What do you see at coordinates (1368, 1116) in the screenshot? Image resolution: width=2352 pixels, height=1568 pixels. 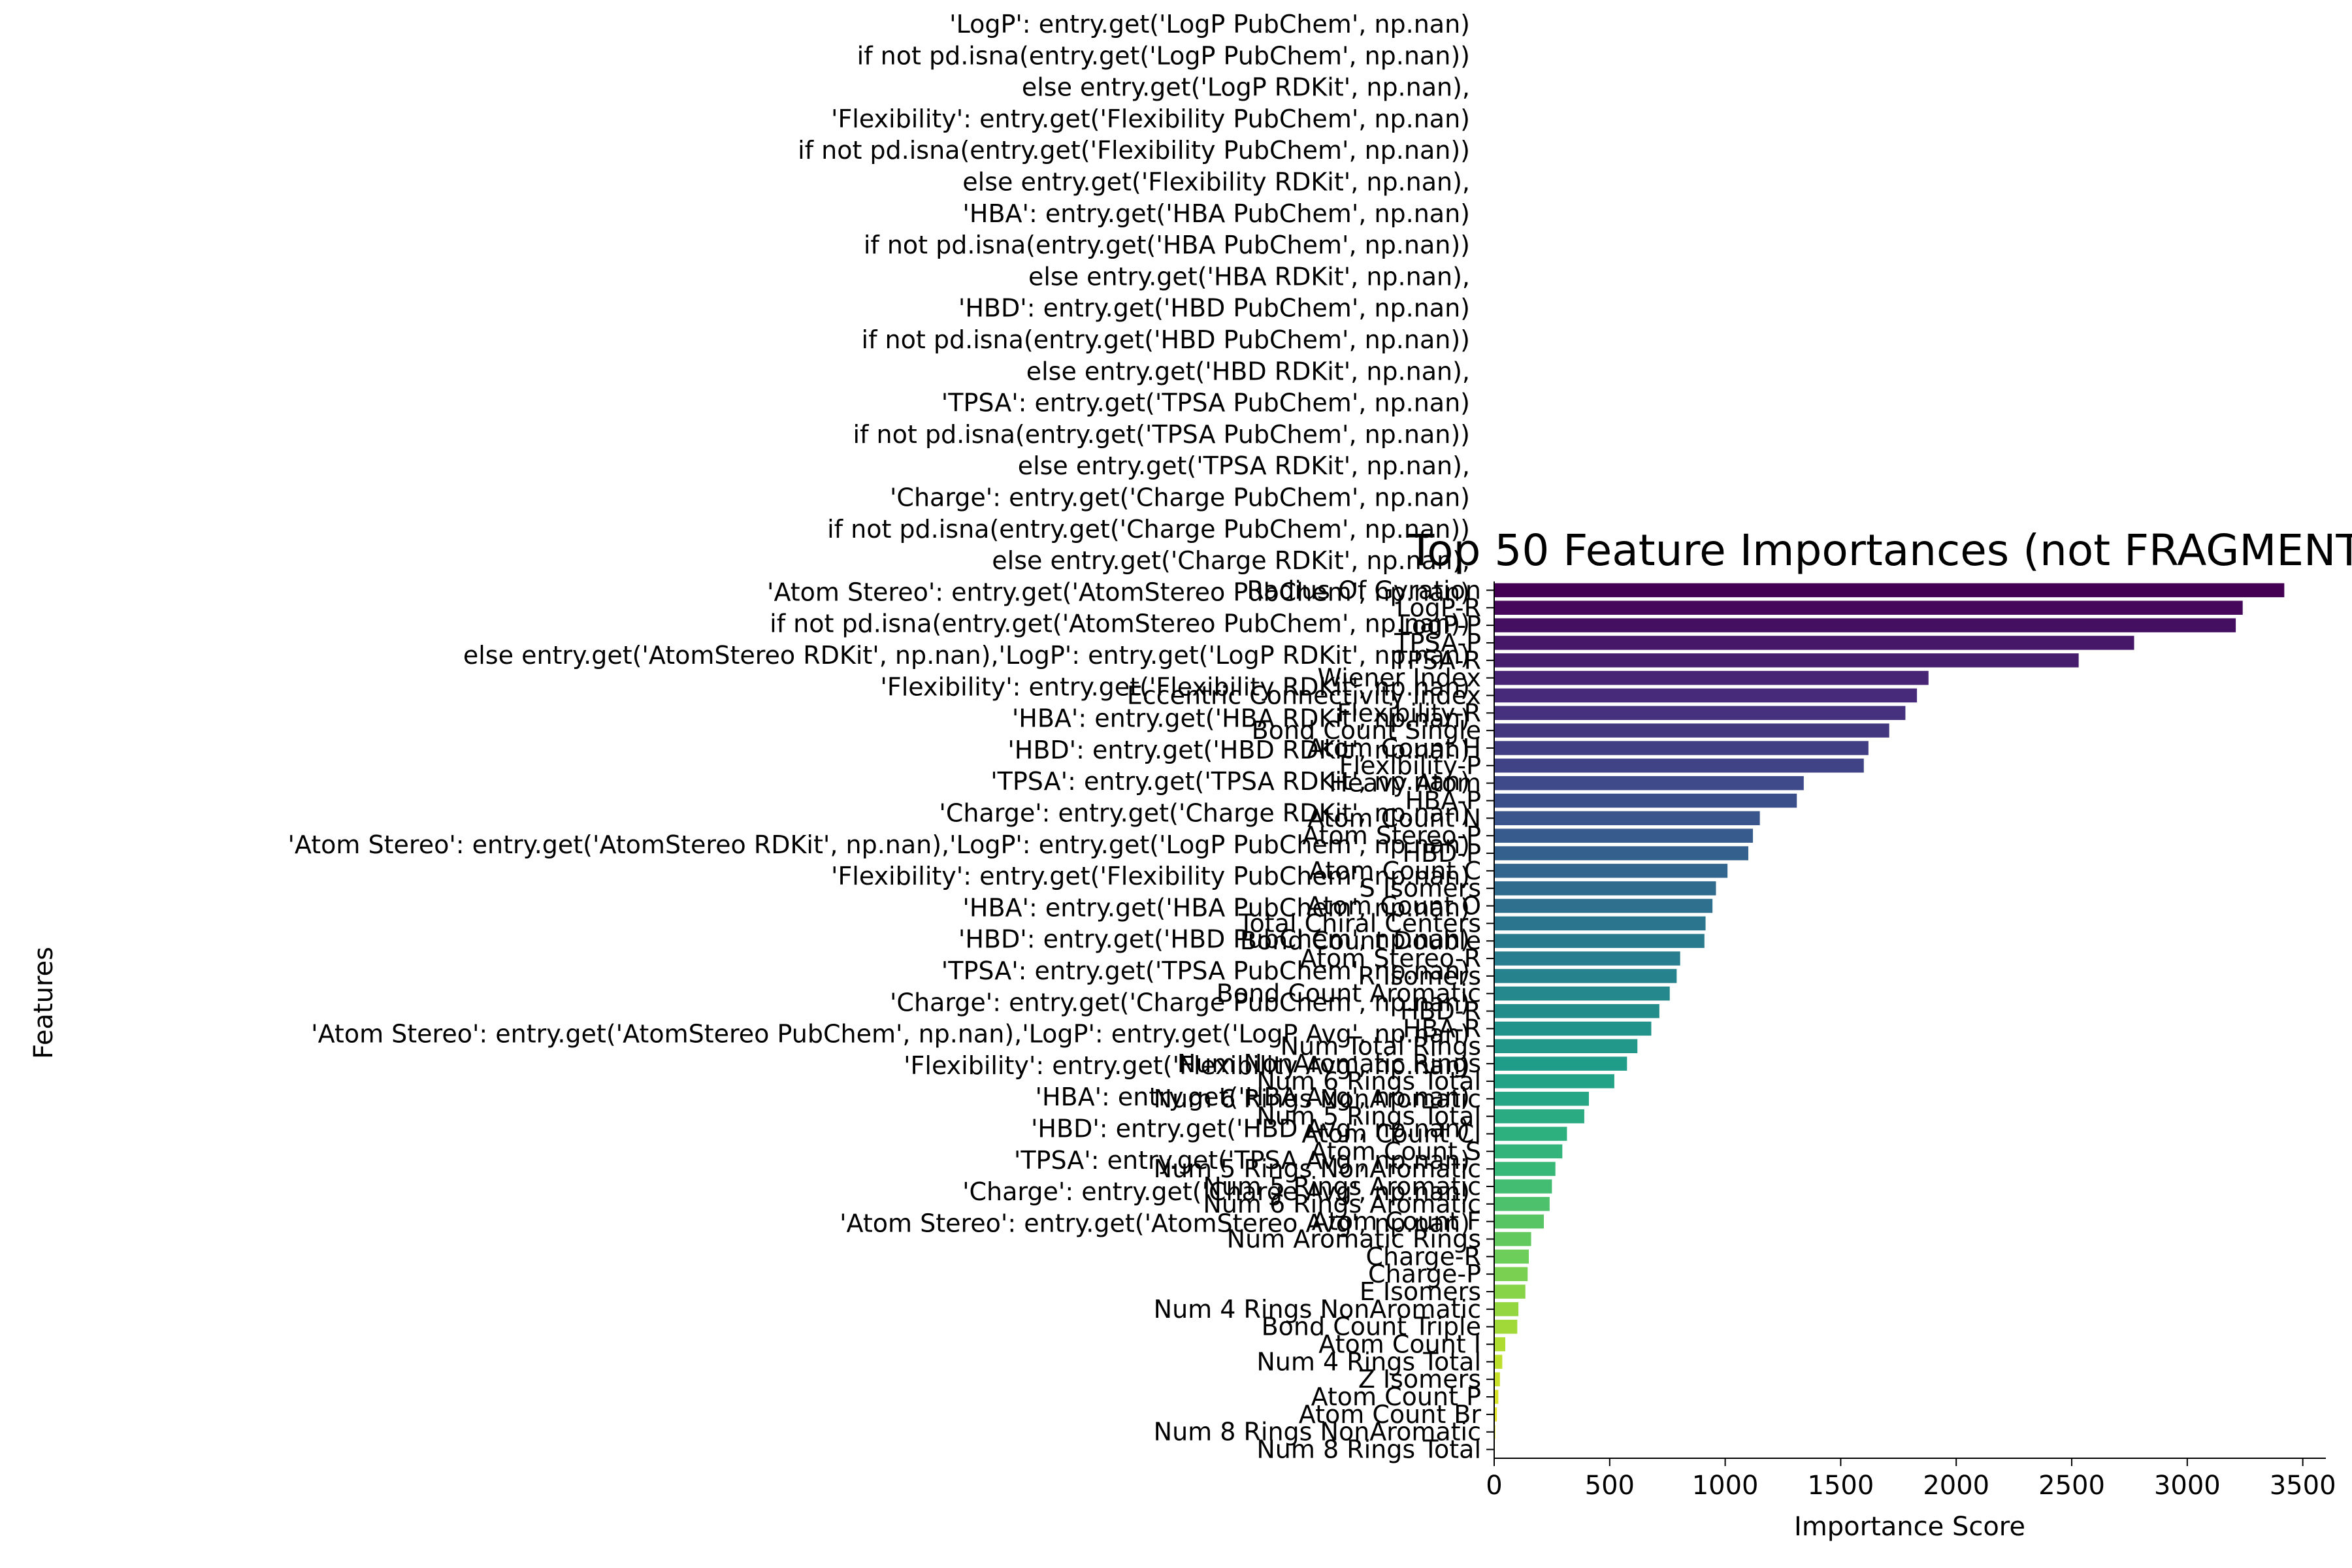 I see `category-label: Num 5 Rings Total` at bounding box center [1368, 1116].